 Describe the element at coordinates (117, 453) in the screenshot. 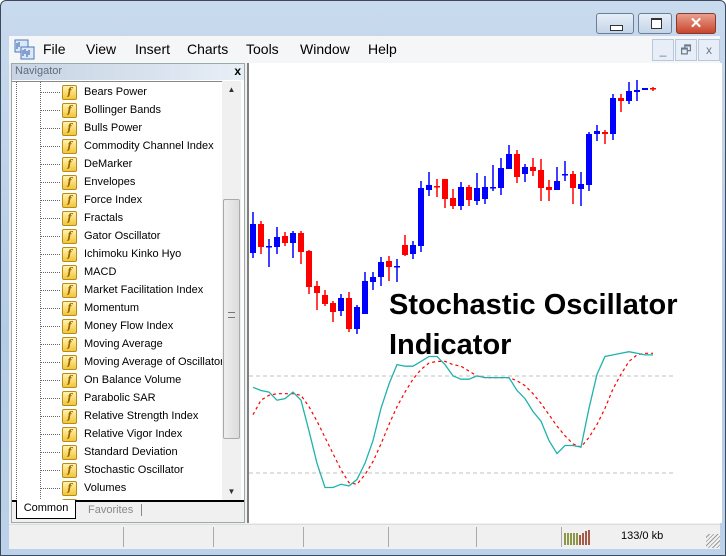

I see `navigator-item: f Standard Deviation` at that location.